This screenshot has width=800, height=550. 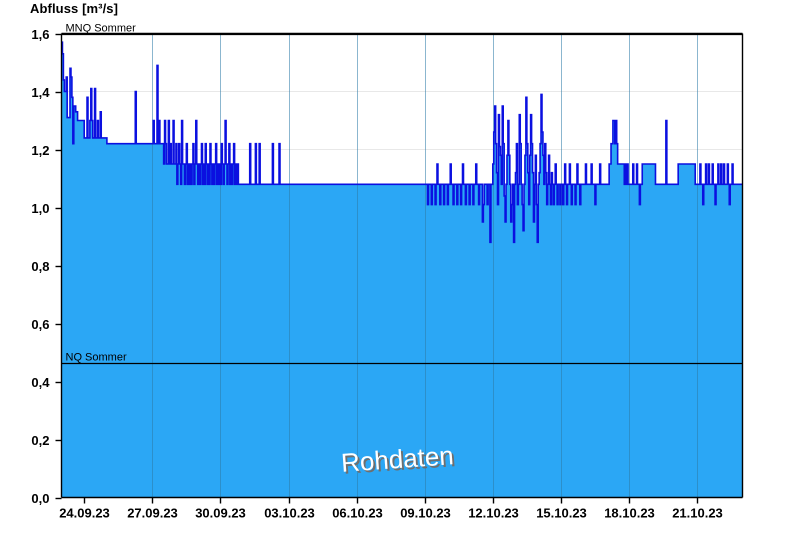 What do you see at coordinates (40, 34) in the screenshot?
I see `y-axis-tick-label: 1,6` at bounding box center [40, 34].